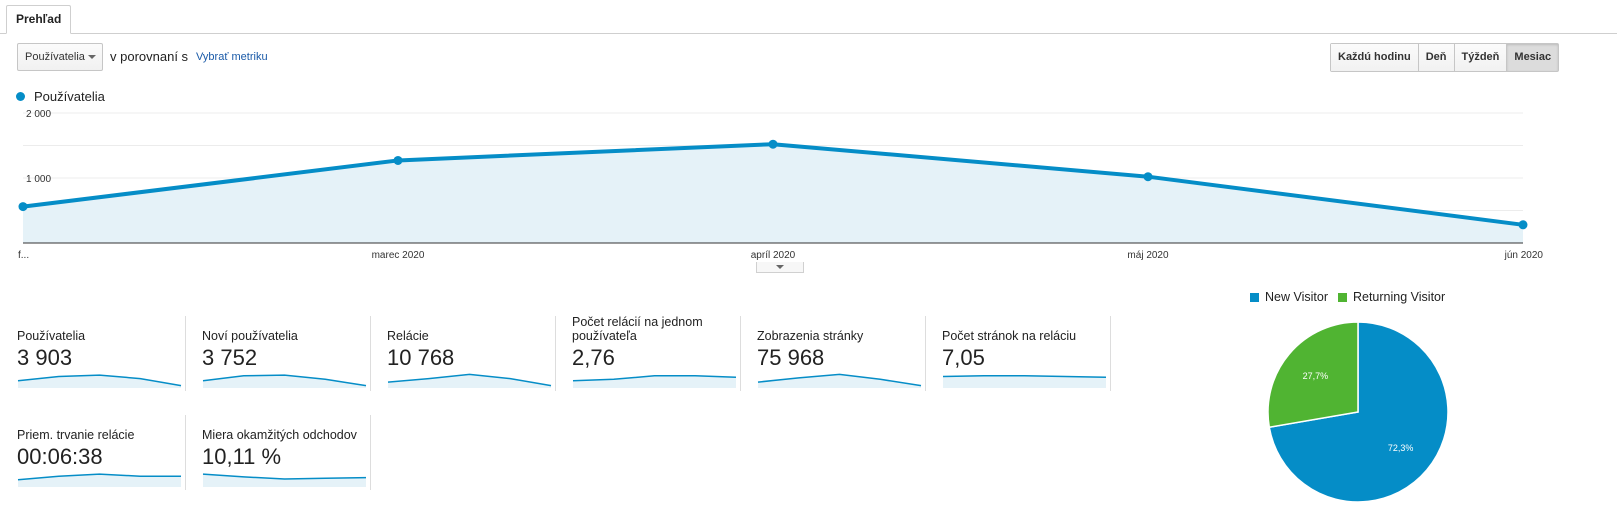 The width and height of the screenshot is (1617, 529). I want to click on scorecard-pageviews: Zobrazenia stránky 75 968, so click(841, 353).